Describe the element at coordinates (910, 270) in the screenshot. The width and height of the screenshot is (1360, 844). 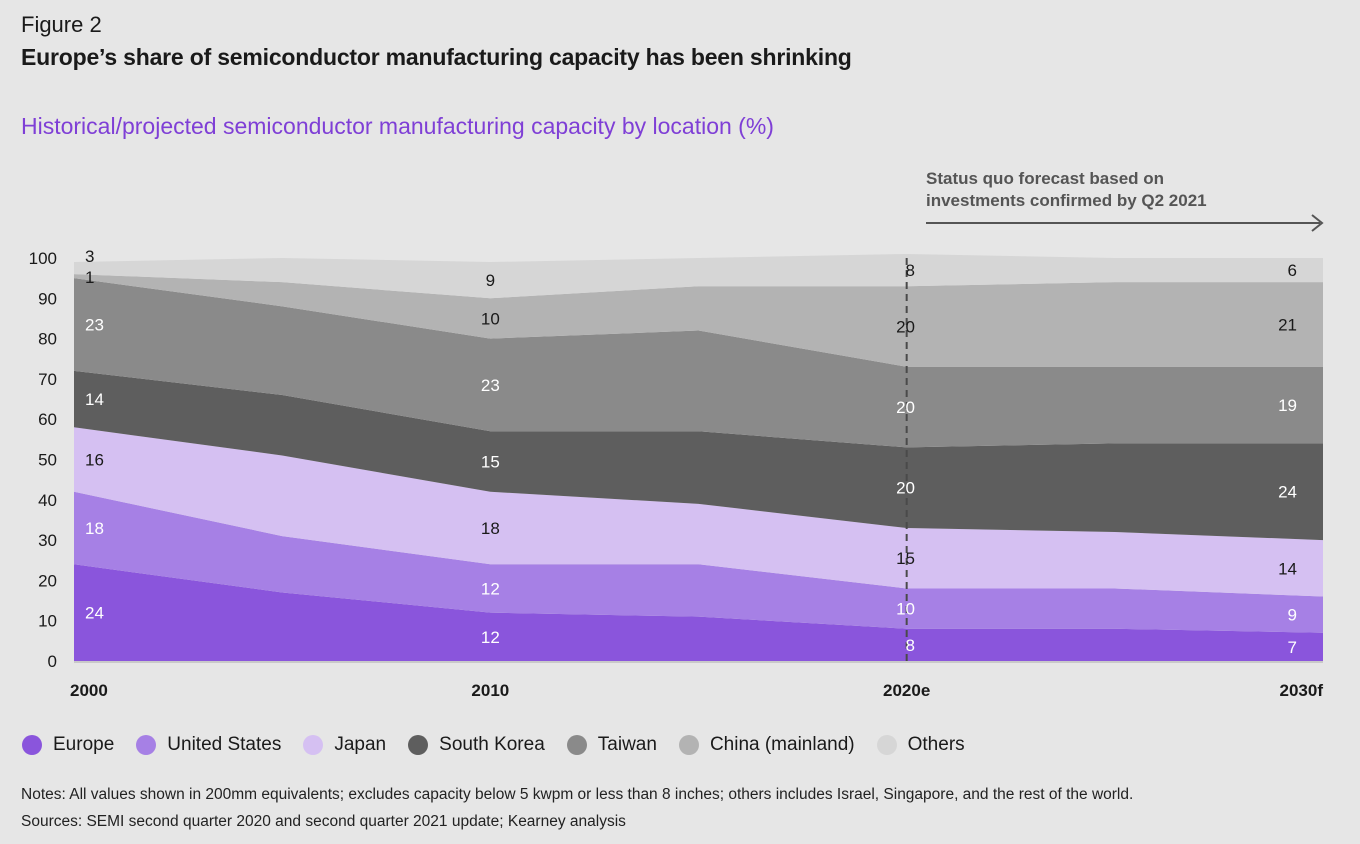
I see `data-label-others: 8` at that location.